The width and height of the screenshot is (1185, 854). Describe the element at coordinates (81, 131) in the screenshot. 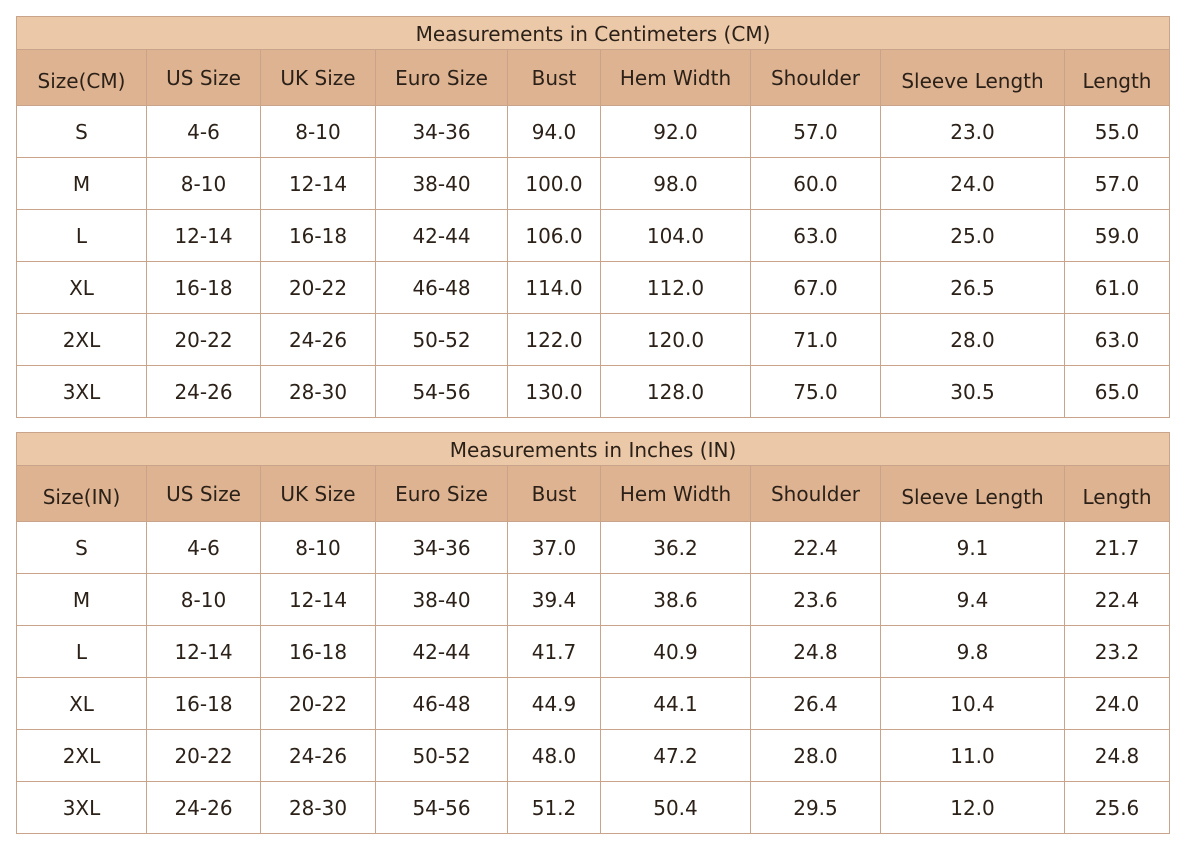

I see `cell-size: S` at that location.